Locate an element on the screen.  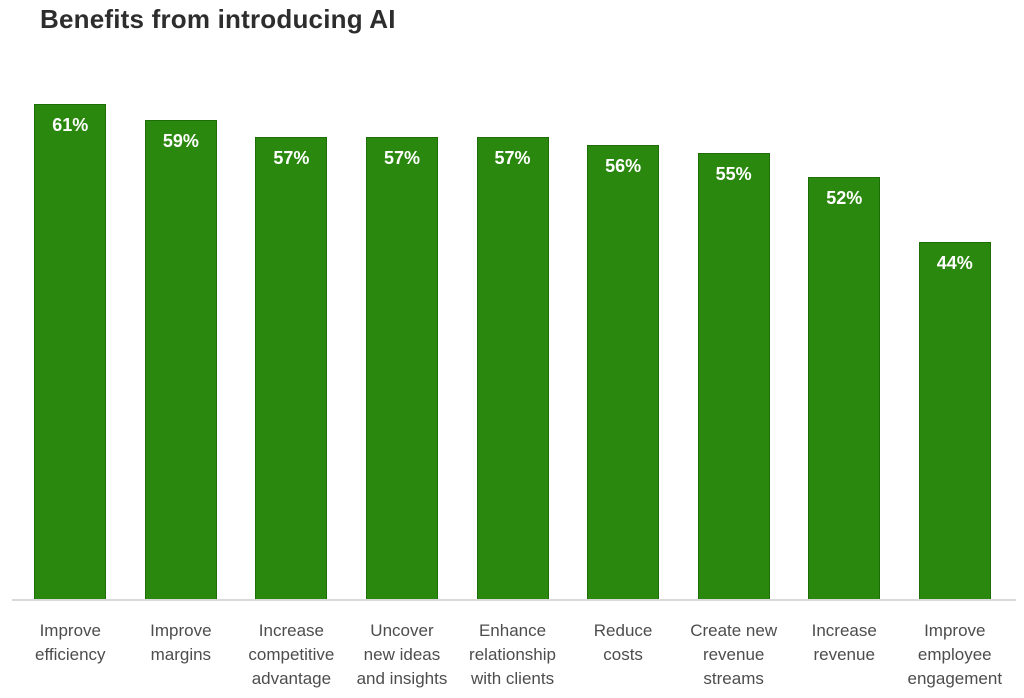
category-label-line: margins is located at coordinates (181, 654).